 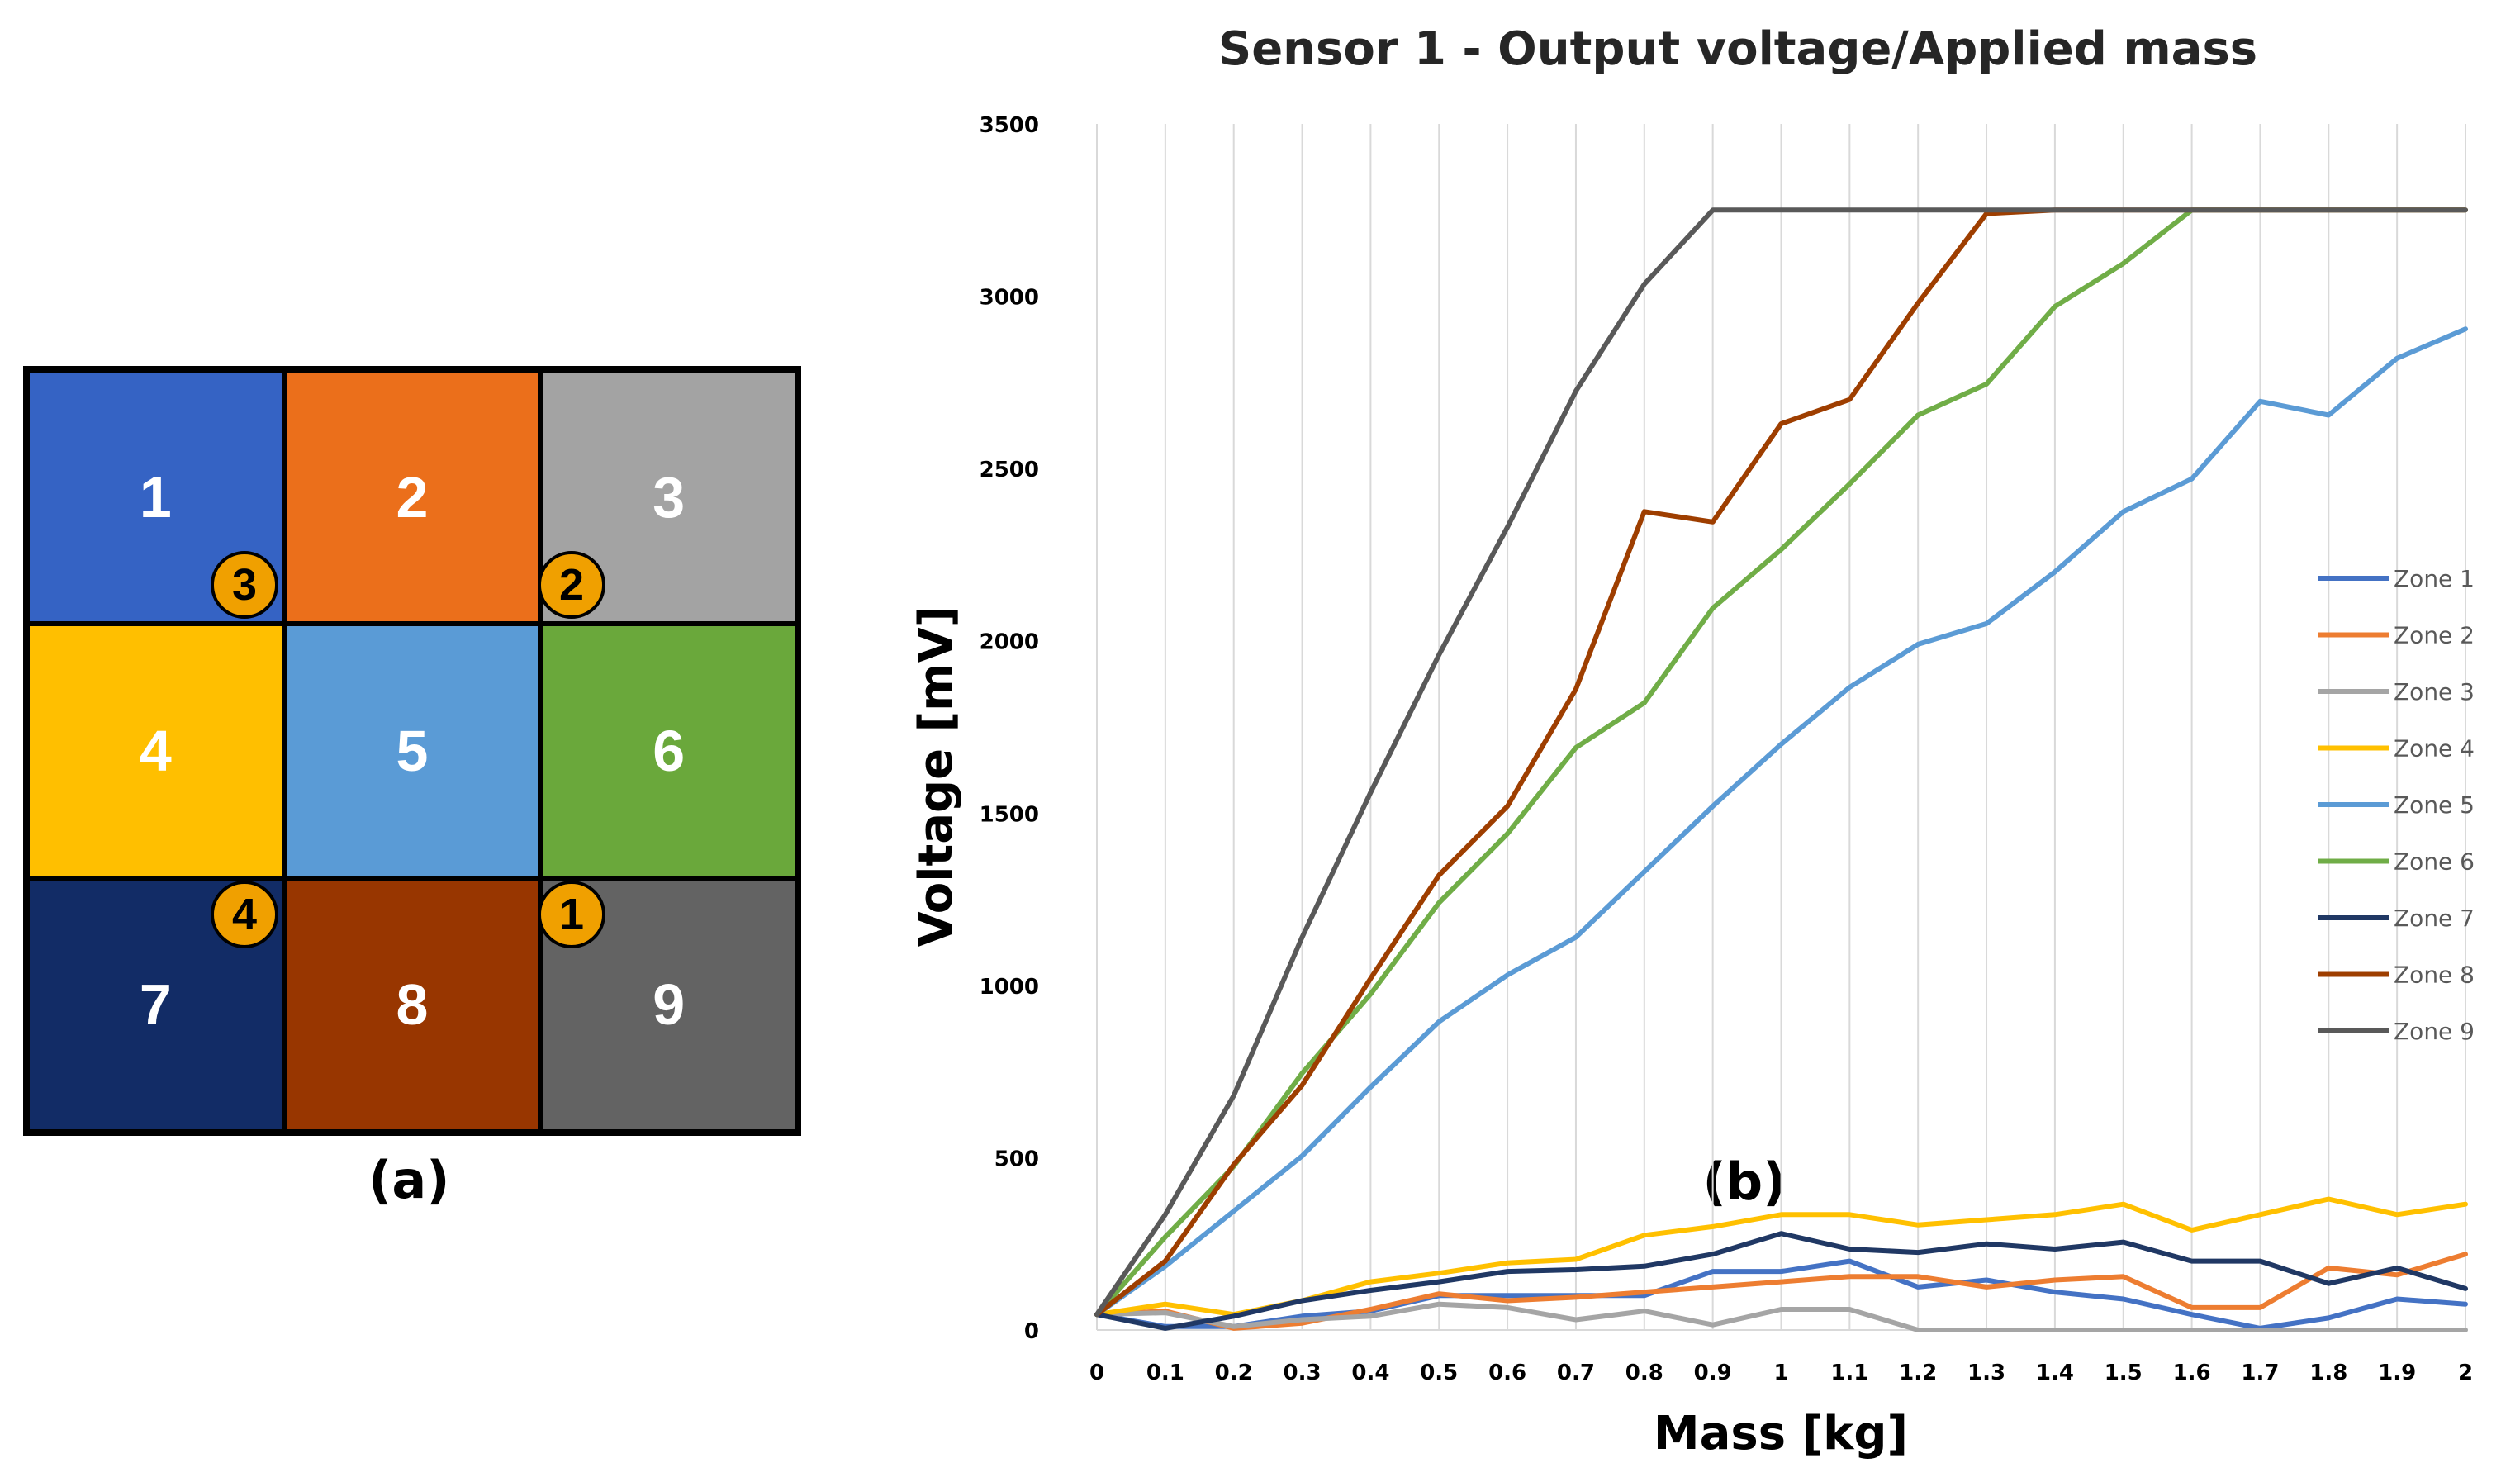 What do you see at coordinates (2055, 1373) in the screenshot?
I see `x-tick-label: 1.4` at bounding box center [2055, 1373].